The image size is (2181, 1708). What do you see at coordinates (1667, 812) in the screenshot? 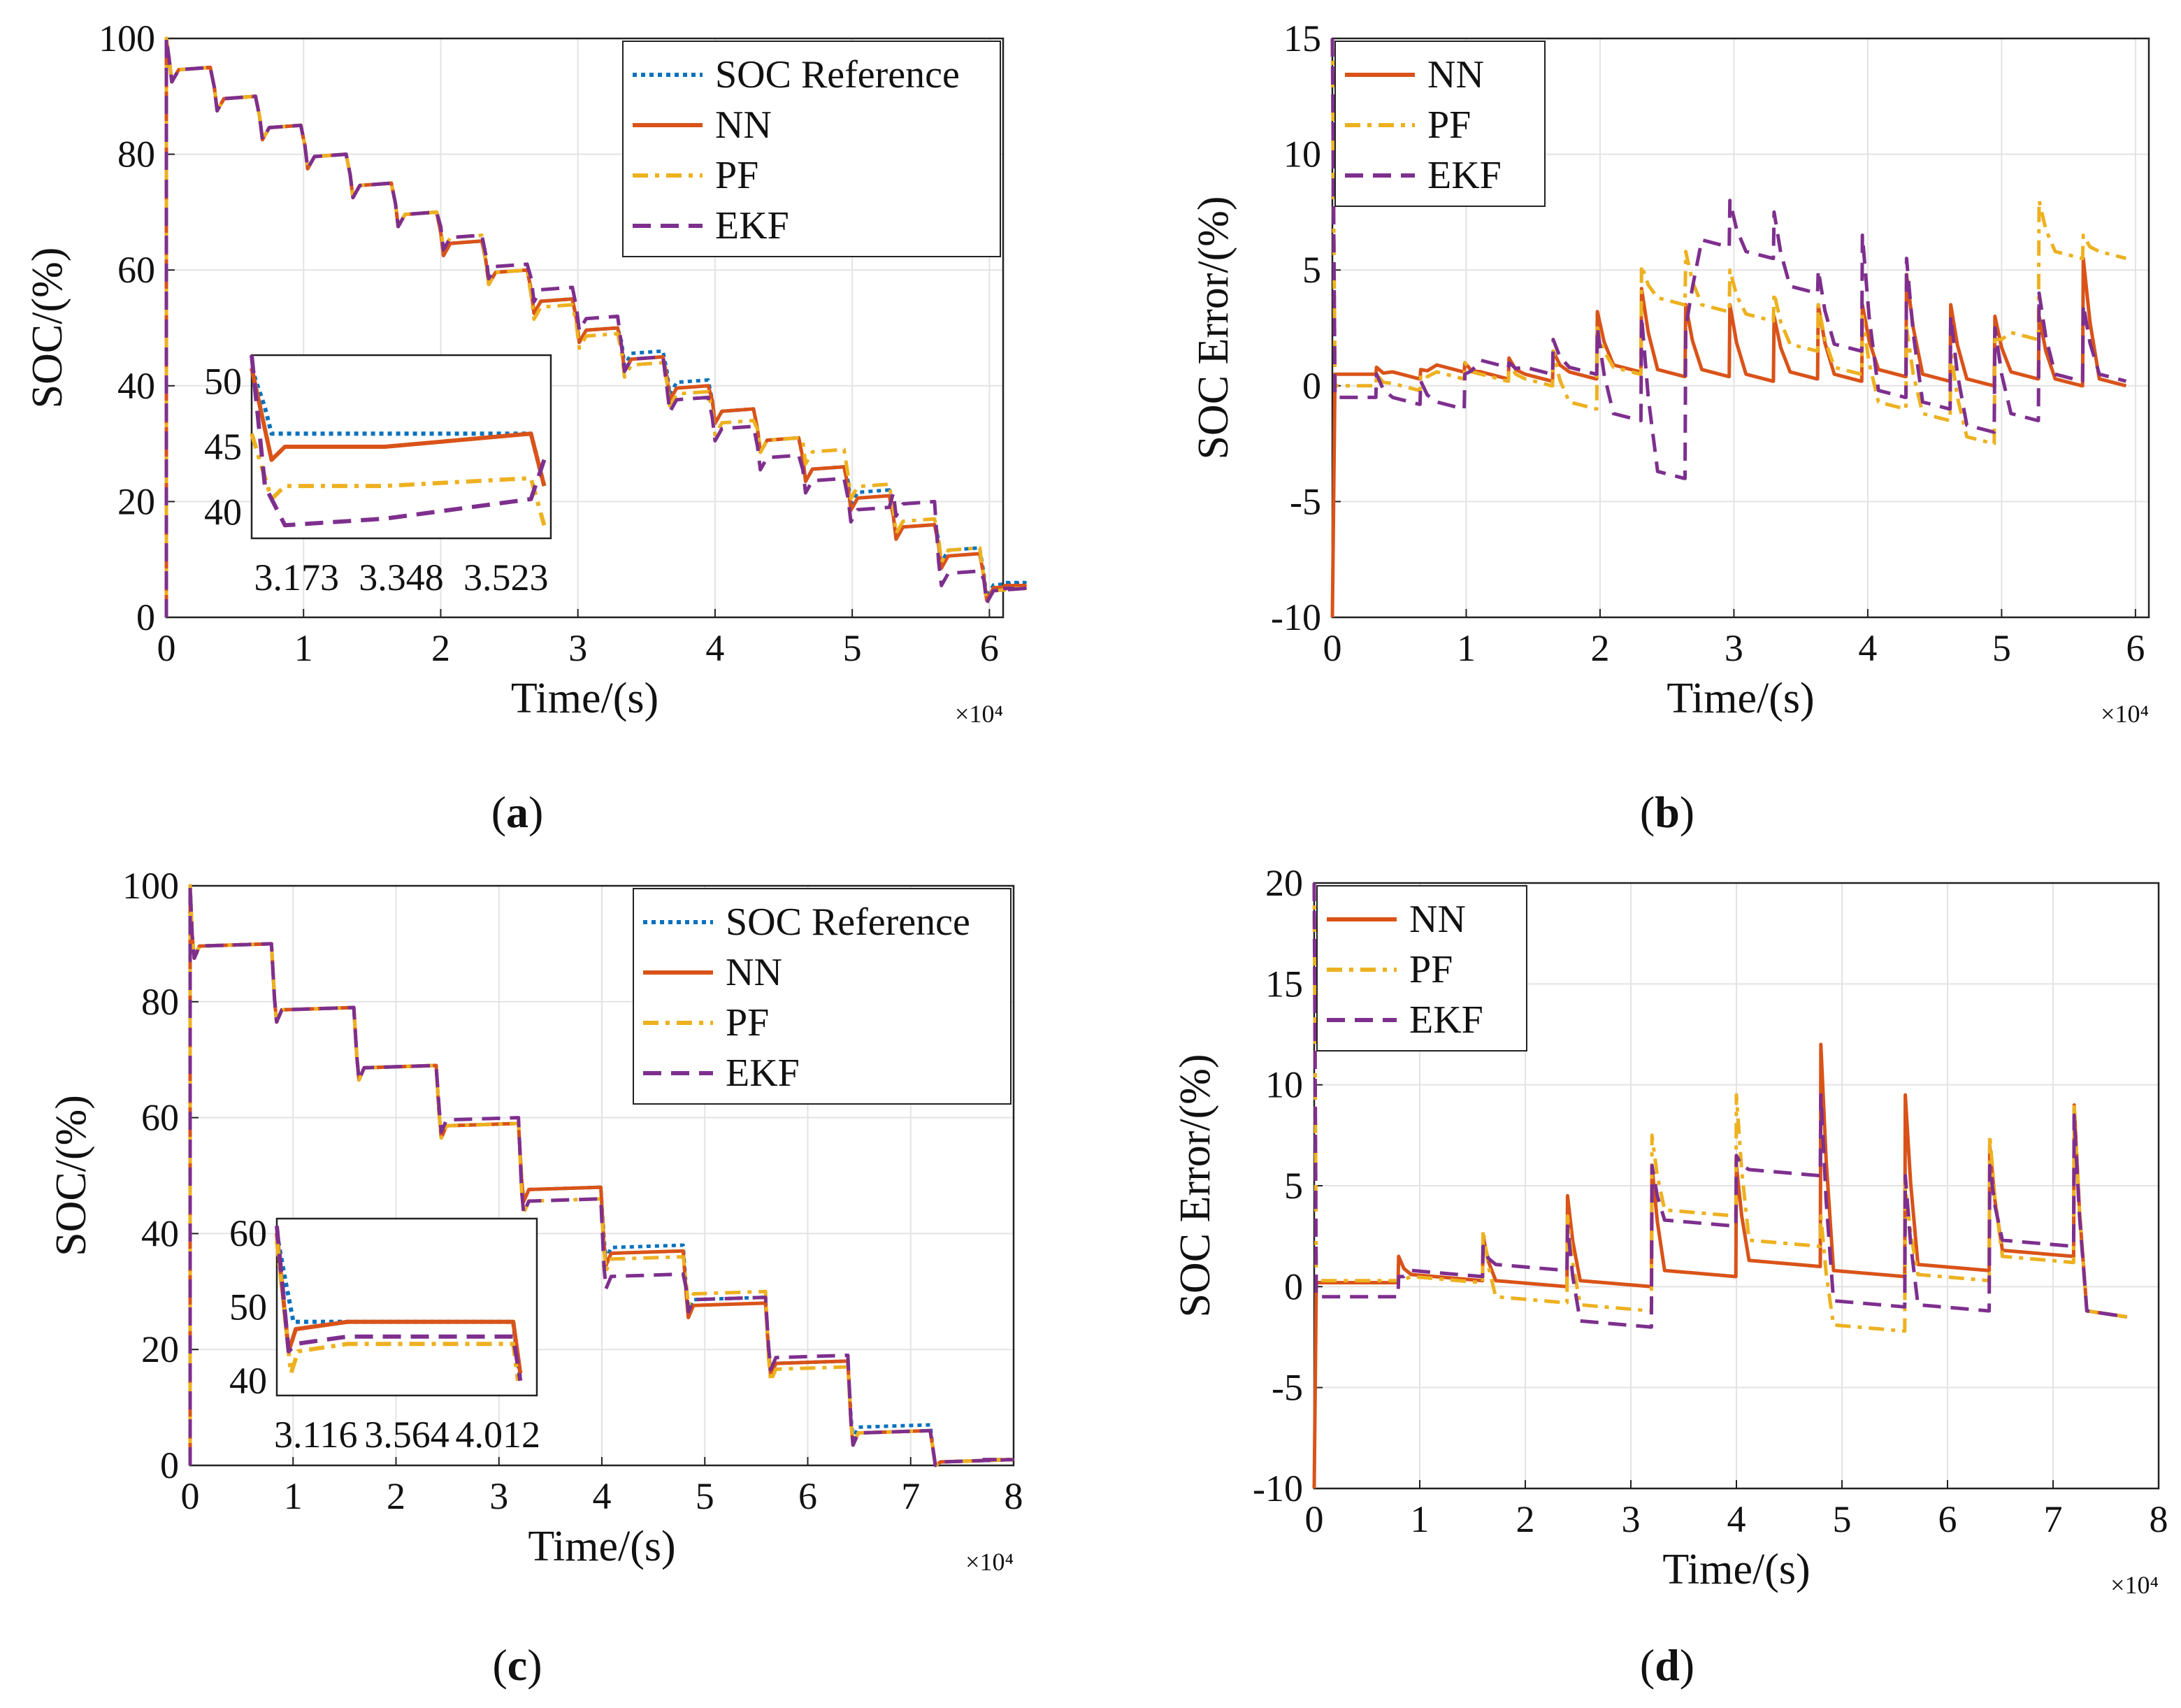
I see `panel-label-b: (b)` at bounding box center [1667, 812].